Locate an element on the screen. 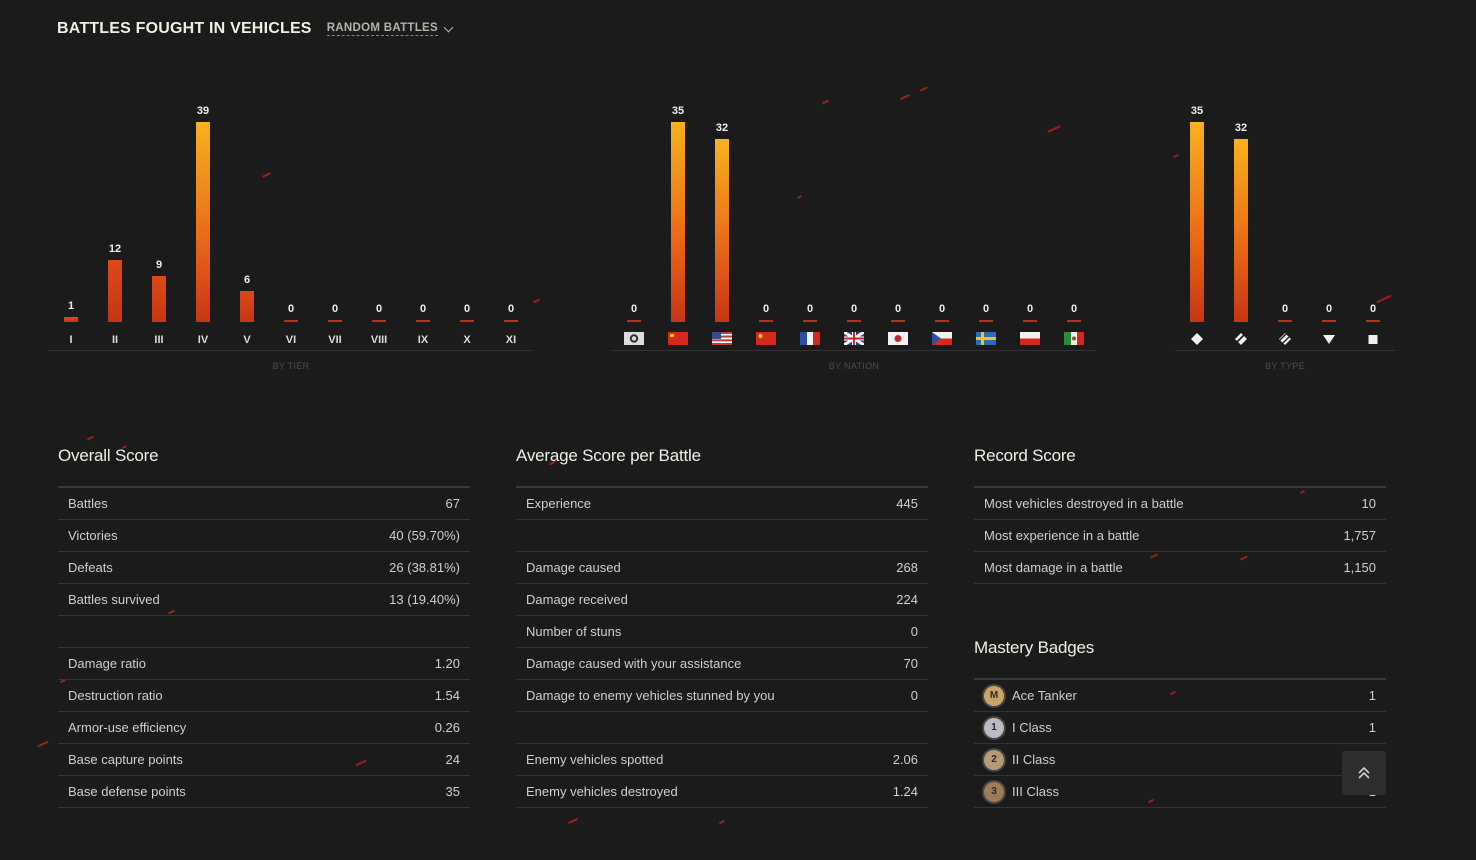 This screenshot has width=1476, height=860. chart-by-type: 35 32 0 0 0 BY TYPE is located at coordinates (1285, 231).